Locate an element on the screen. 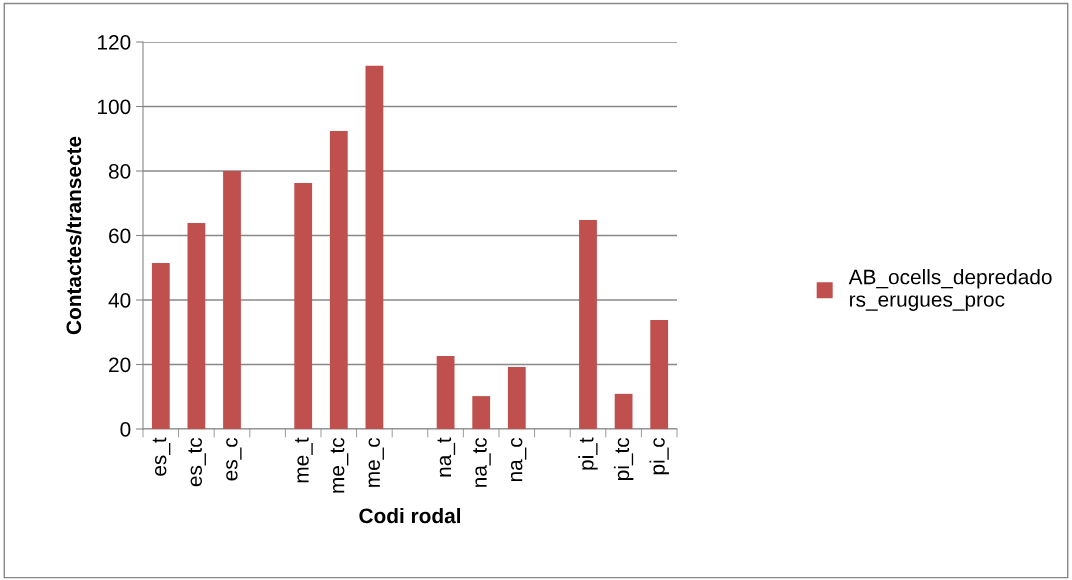 This screenshot has width=1072, height=580. y-tick-label: 60 is located at coordinates (120, 236).